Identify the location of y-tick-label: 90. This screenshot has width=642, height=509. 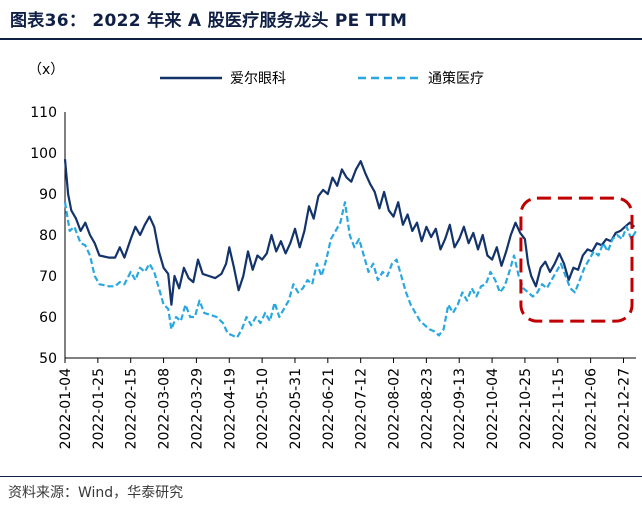
(48, 195).